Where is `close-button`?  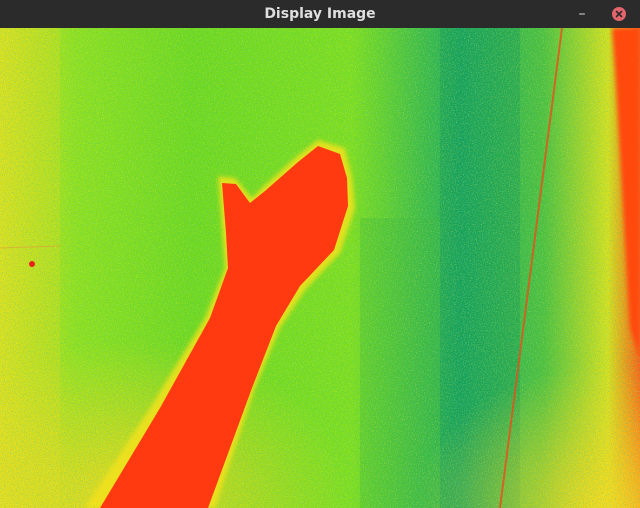 close-button is located at coordinates (619, 14).